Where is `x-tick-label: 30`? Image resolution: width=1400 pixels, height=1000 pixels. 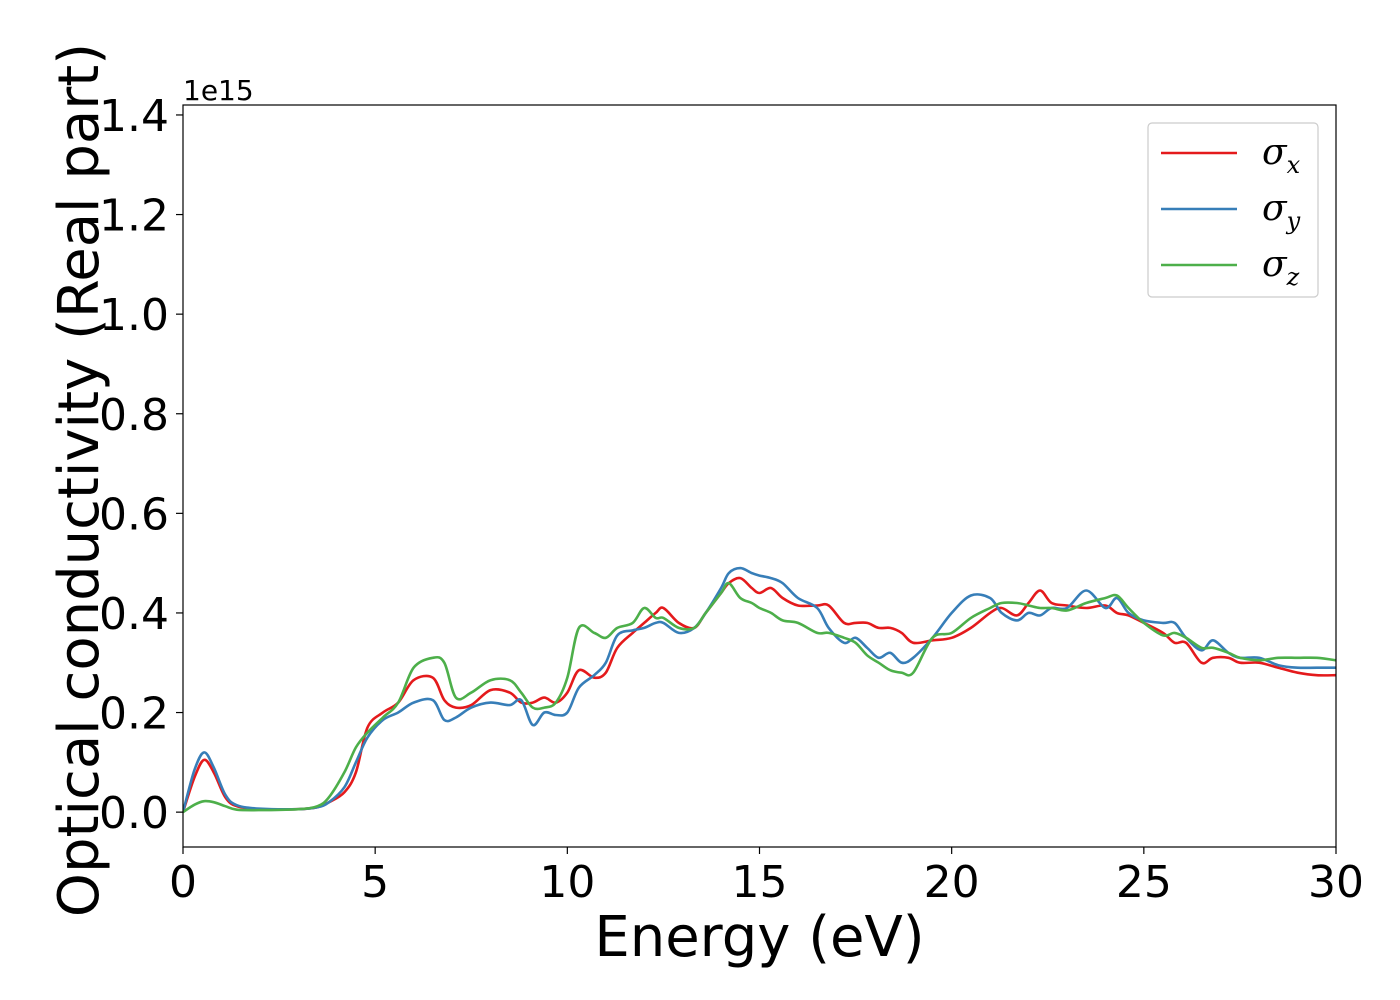
x-tick-label: 30 is located at coordinates (1336, 882).